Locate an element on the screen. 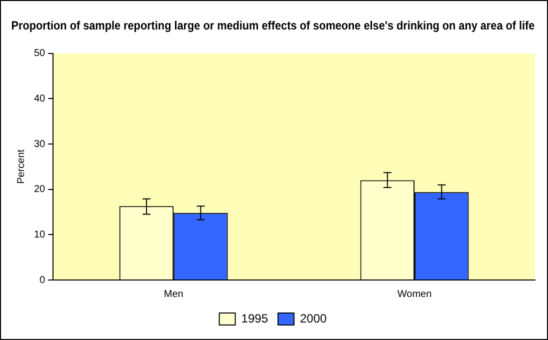 The image size is (548, 340). x-tick-label: Men is located at coordinates (174, 294).